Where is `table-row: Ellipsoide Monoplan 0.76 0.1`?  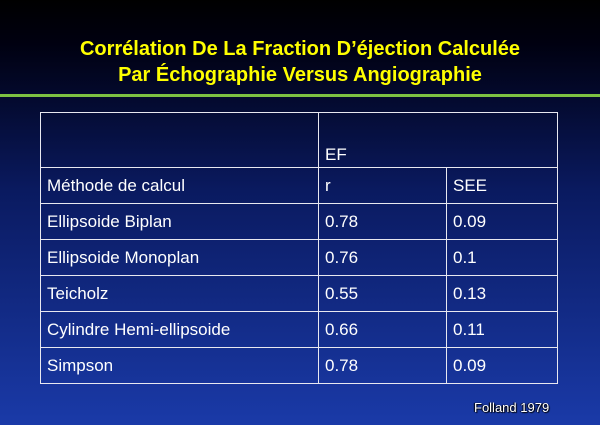 table-row: Ellipsoide Monoplan 0.76 0.1 is located at coordinates (299, 257).